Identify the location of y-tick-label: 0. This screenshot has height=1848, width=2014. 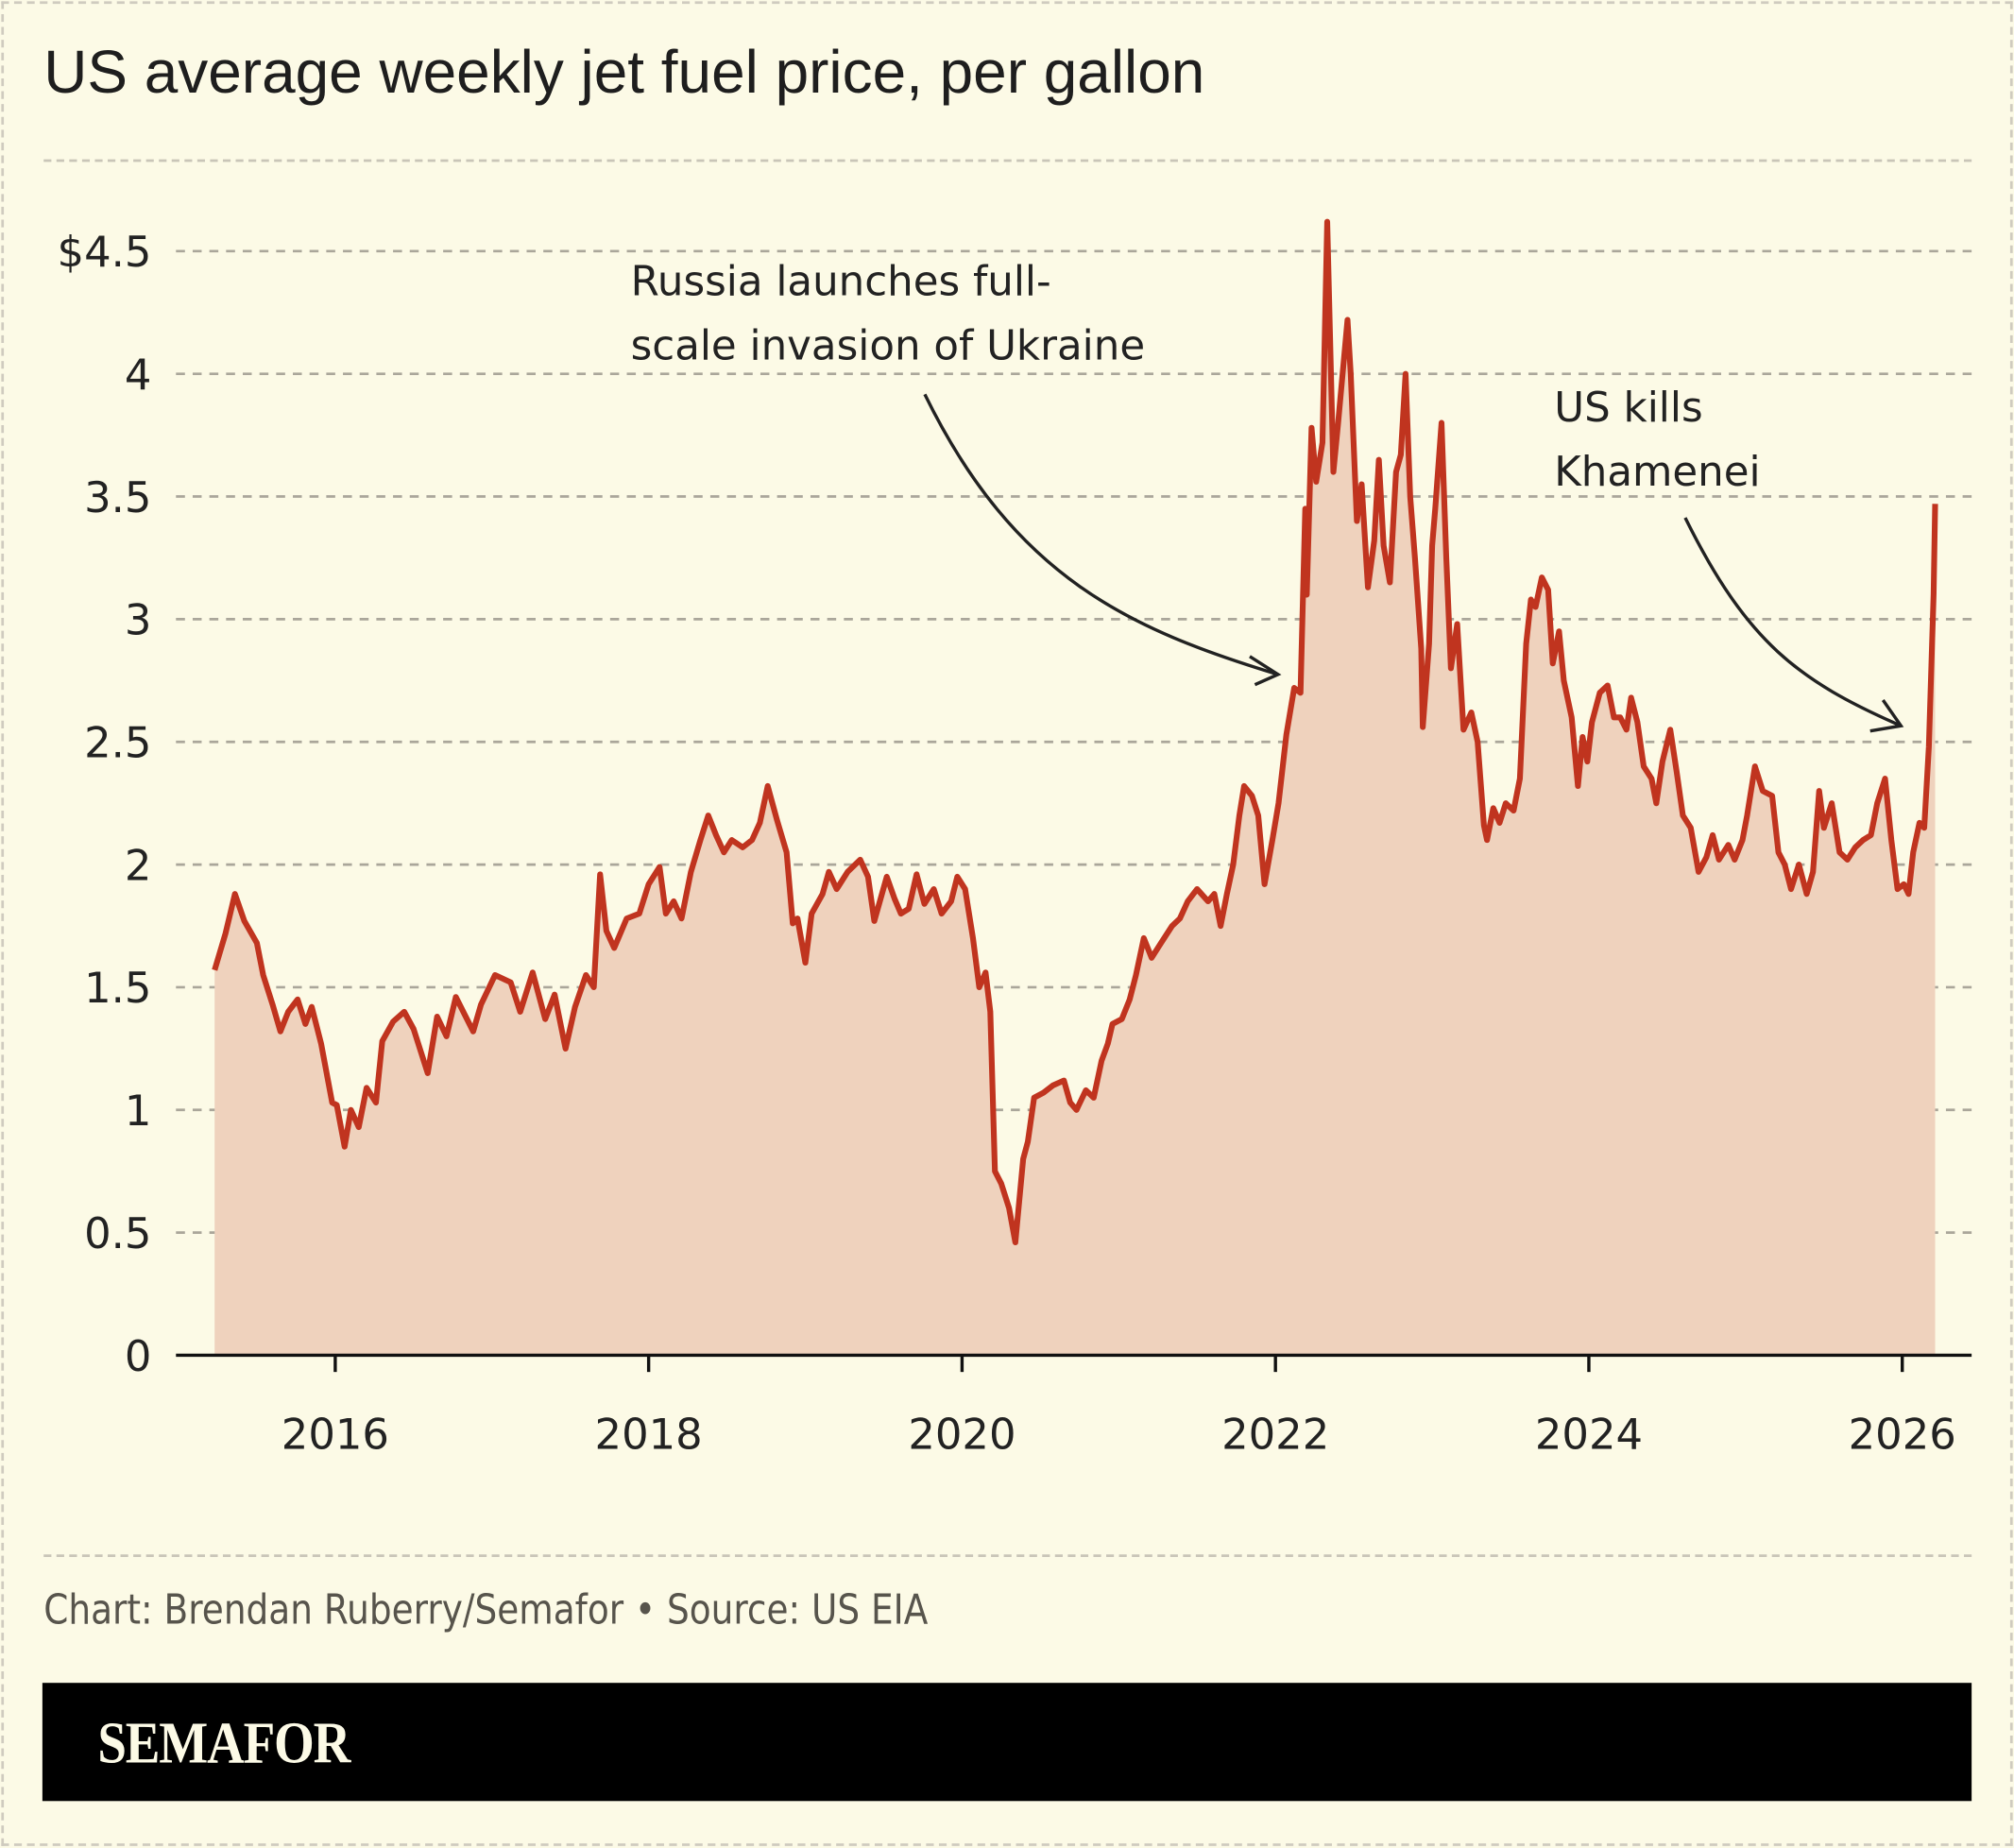
(138, 1356).